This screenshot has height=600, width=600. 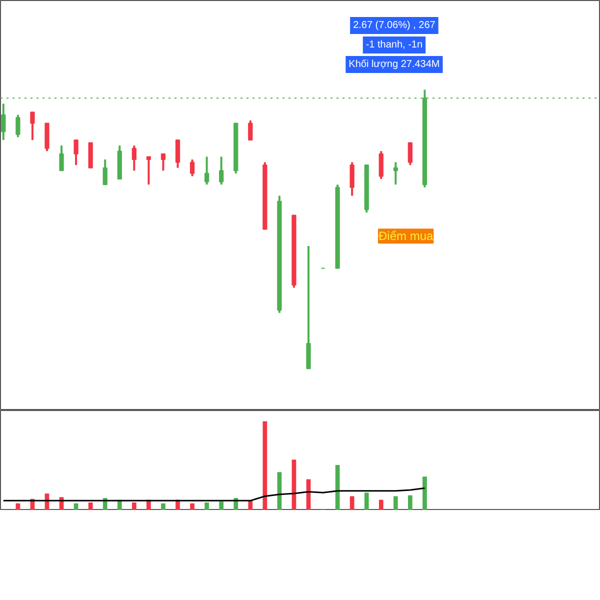 I want to click on annotation: Điểm mua, so click(x=406, y=236).